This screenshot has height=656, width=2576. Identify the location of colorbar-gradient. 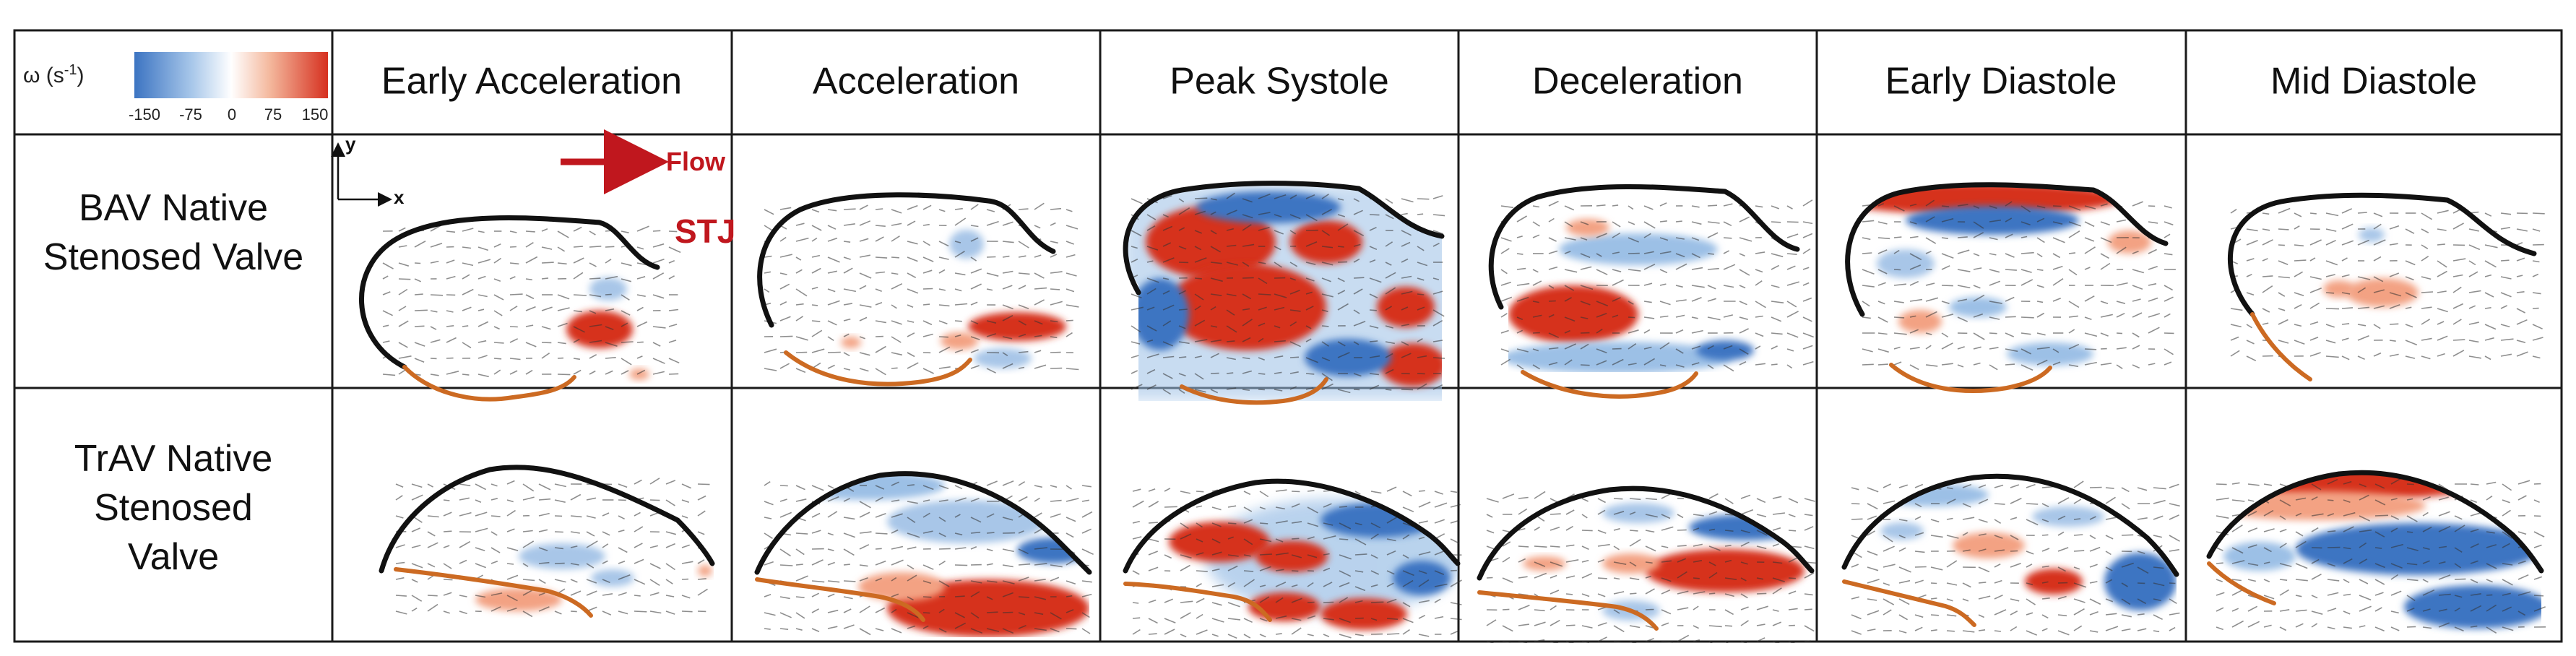
(231, 75).